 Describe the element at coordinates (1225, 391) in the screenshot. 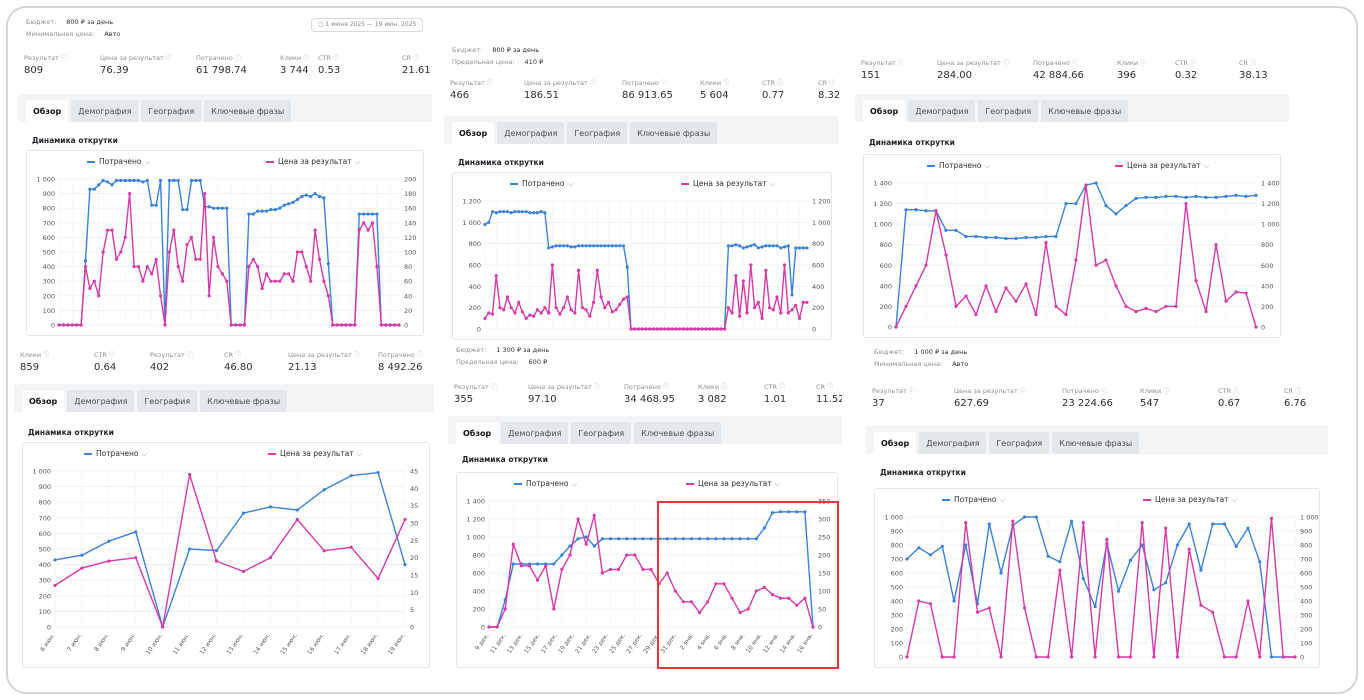

I see `metric-label-text: CTR` at that location.